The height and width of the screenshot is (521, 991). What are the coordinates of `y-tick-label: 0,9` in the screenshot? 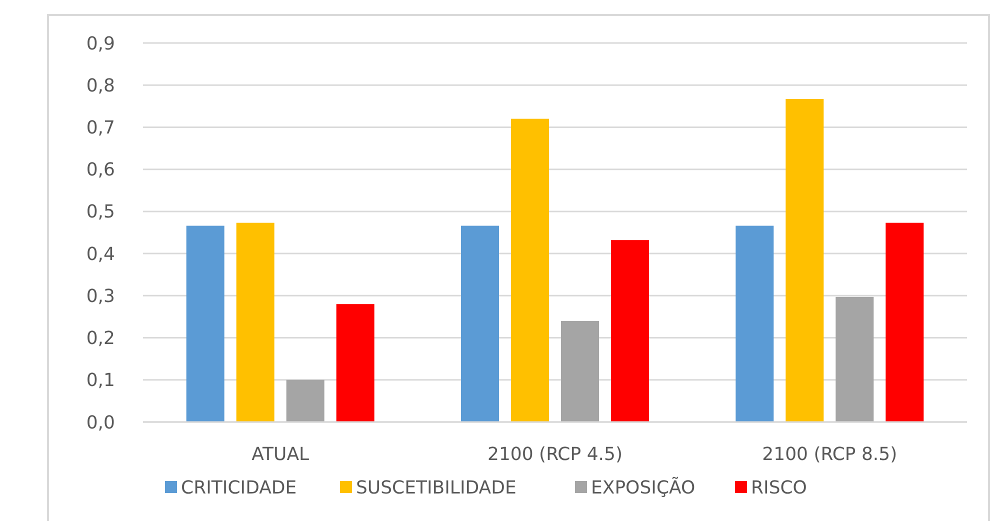 It's located at (100, 43).